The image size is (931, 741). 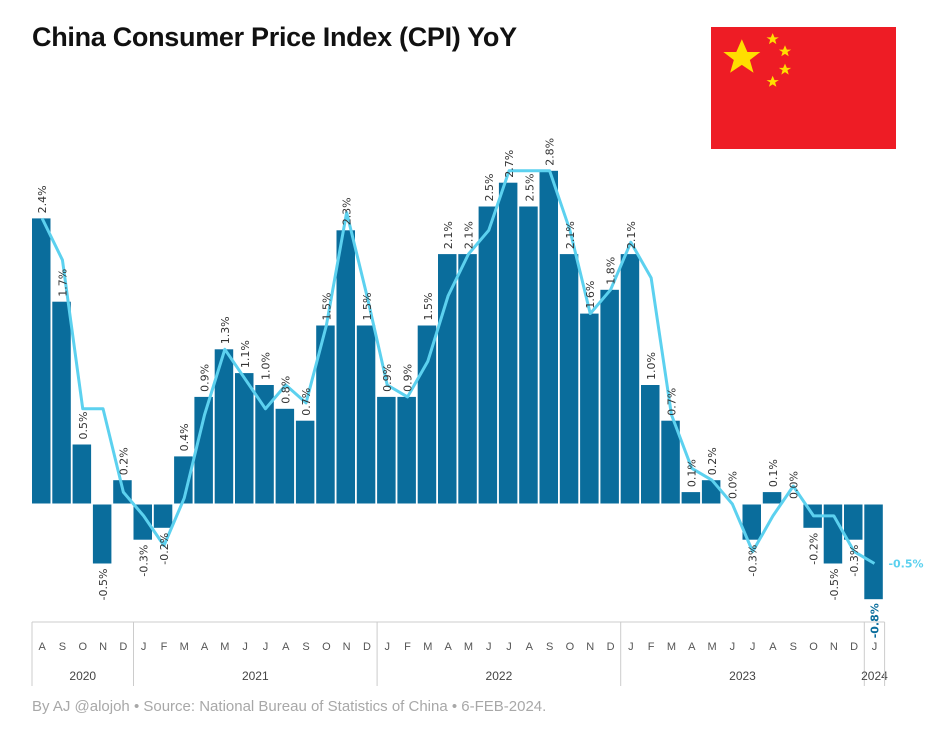 What do you see at coordinates (631, 647) in the screenshot?
I see `month-label-29: J` at bounding box center [631, 647].